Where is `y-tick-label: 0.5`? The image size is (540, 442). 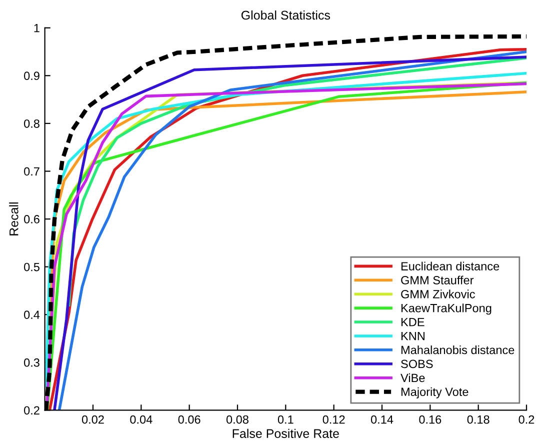 y-tick-label: 0.5 is located at coordinates (32, 267).